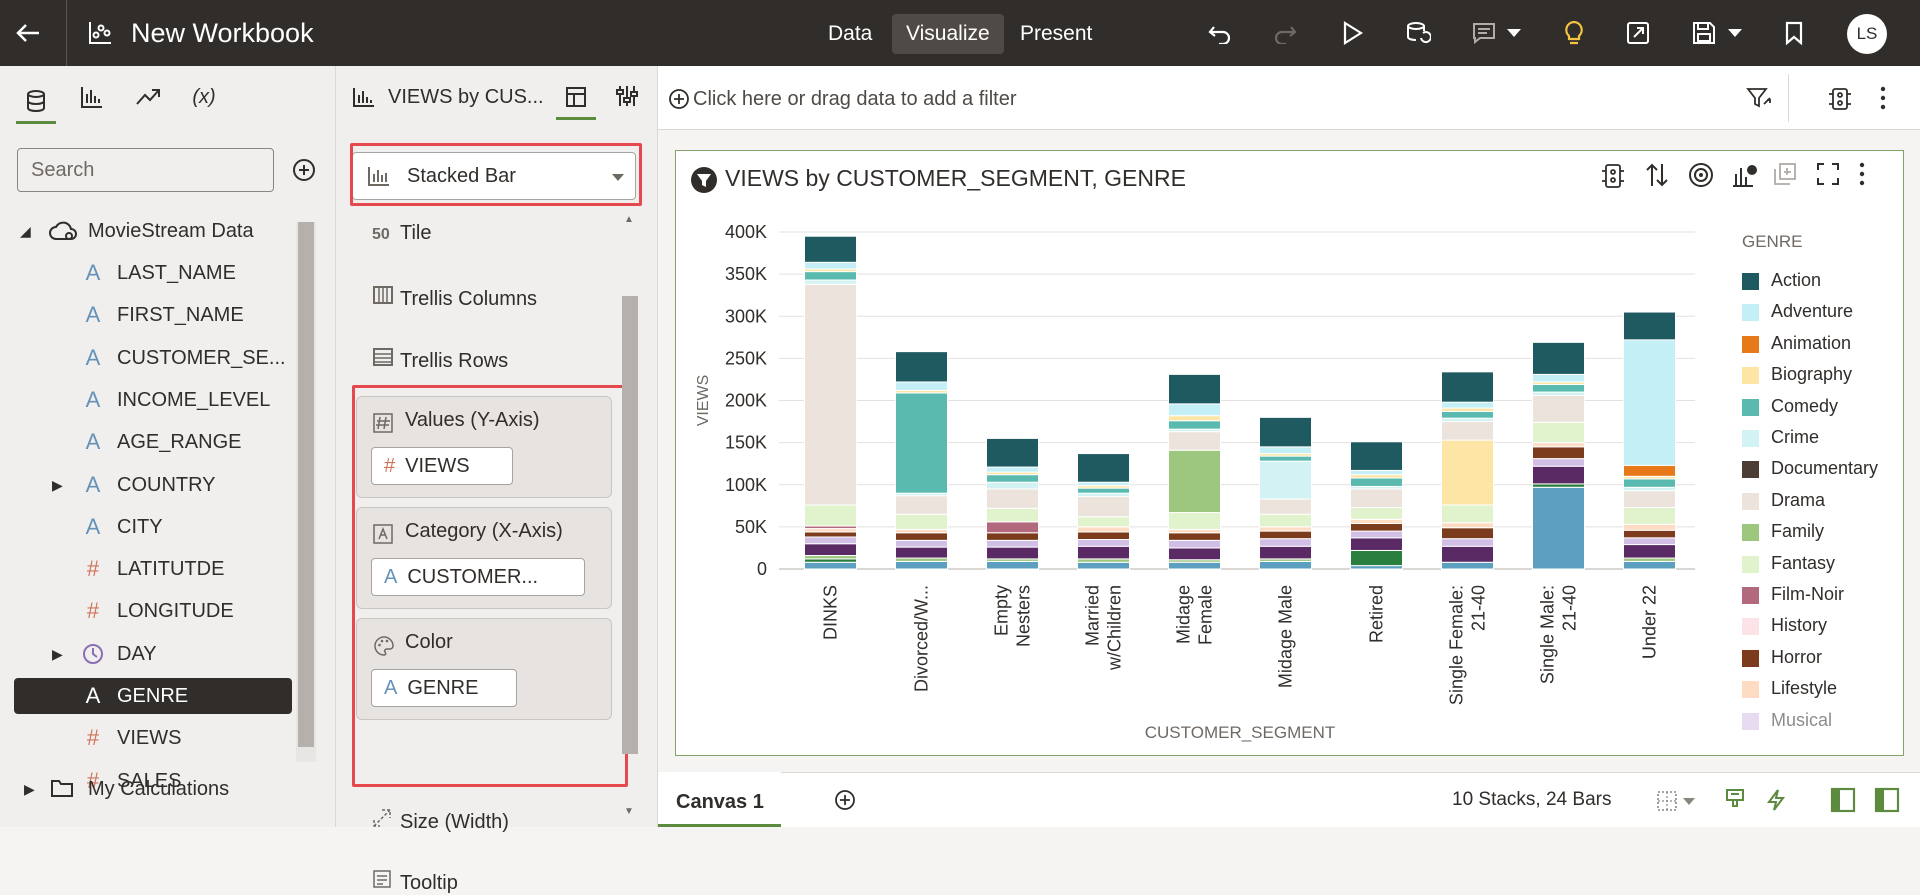  What do you see at coordinates (1840, 99) in the screenshot?
I see `canvas-settings-icon` at bounding box center [1840, 99].